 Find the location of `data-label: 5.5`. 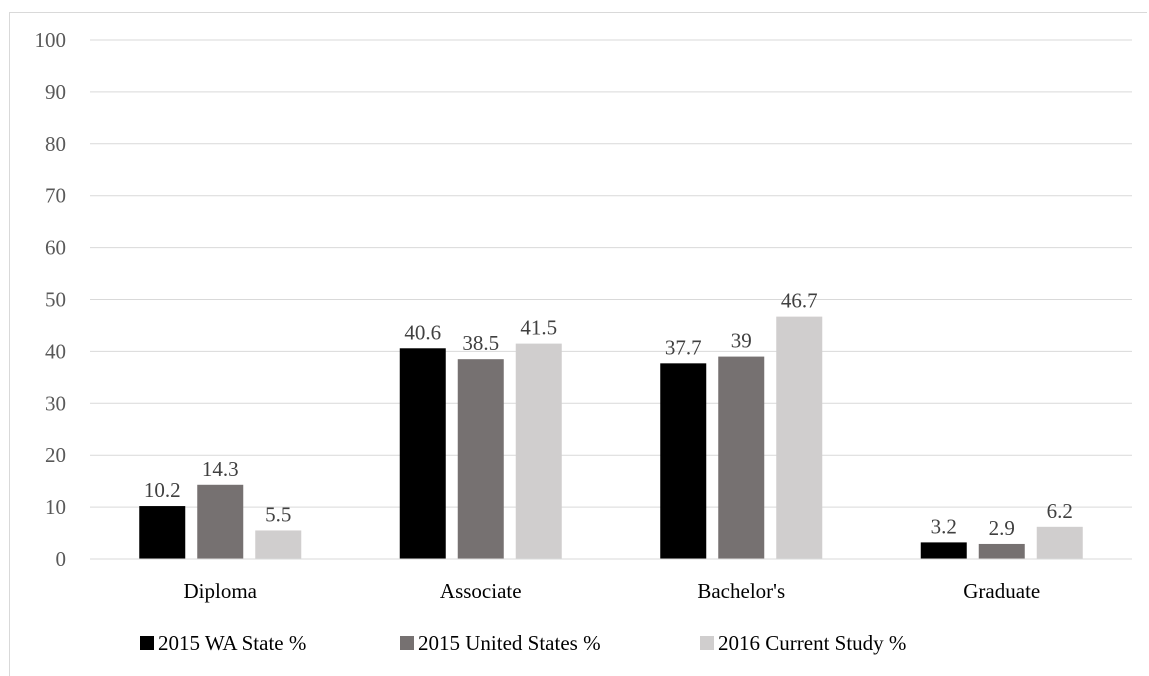

data-label: 5.5 is located at coordinates (278, 514).